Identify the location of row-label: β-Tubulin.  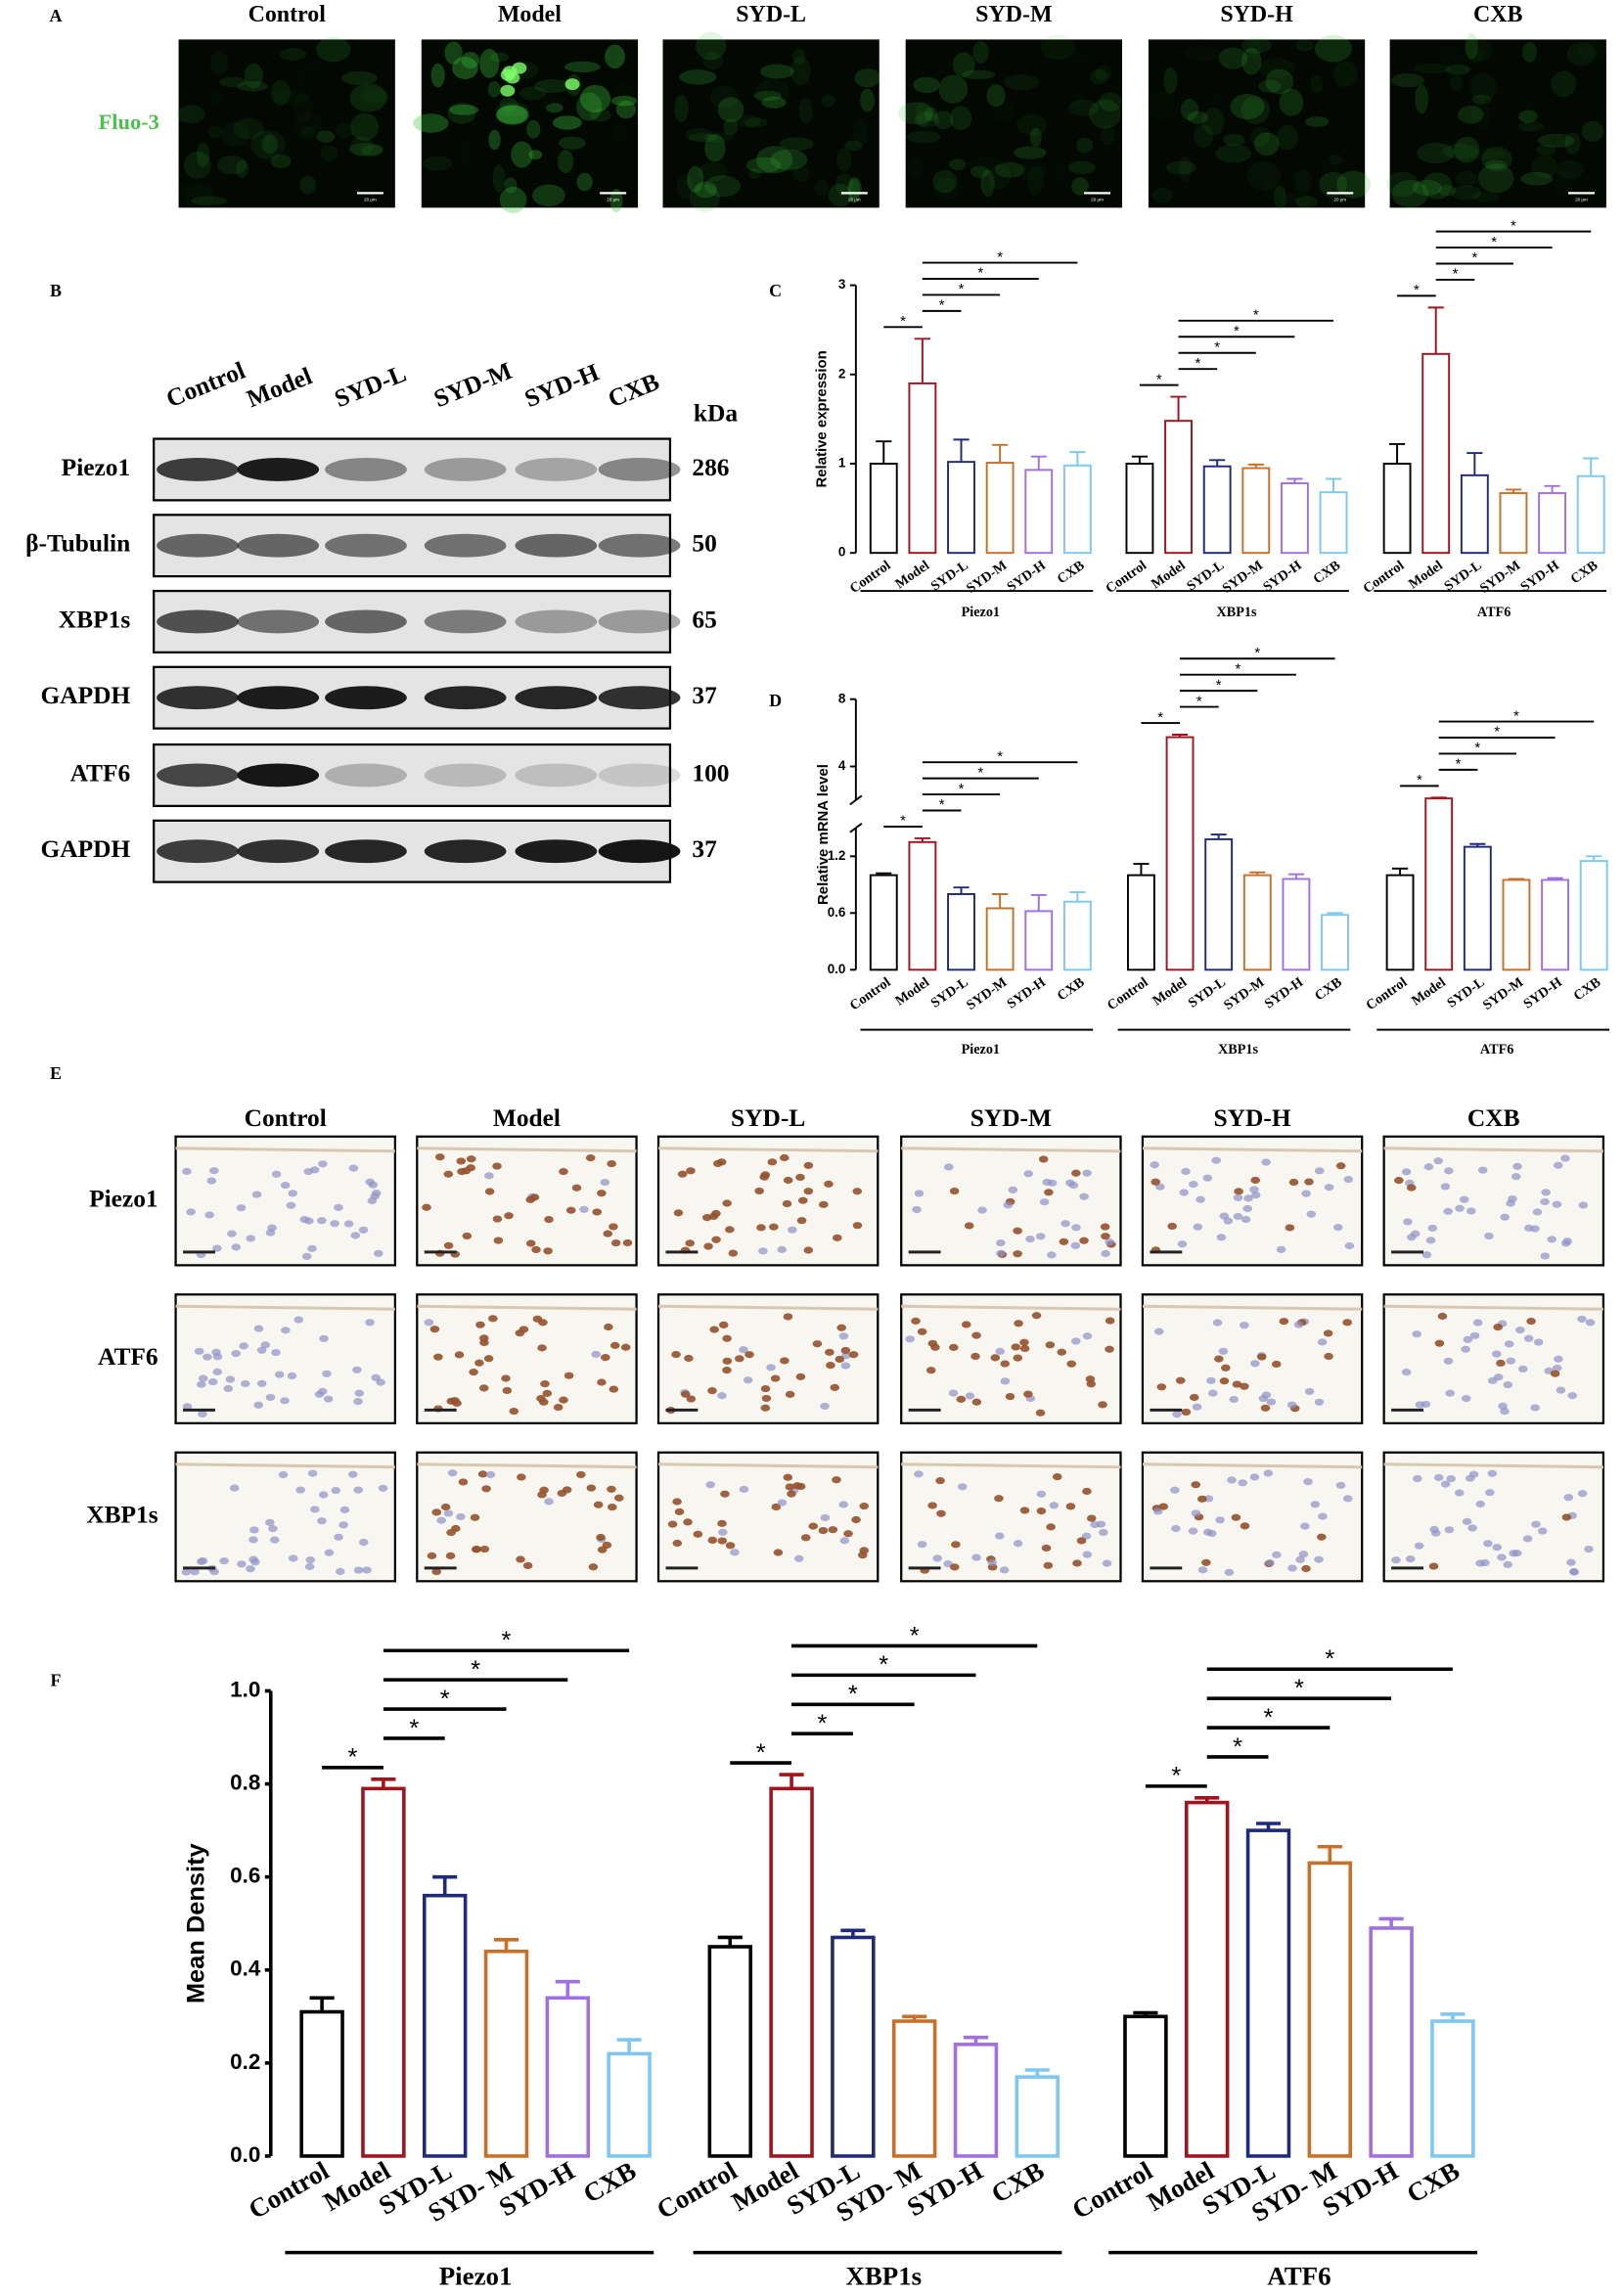
(77, 544).